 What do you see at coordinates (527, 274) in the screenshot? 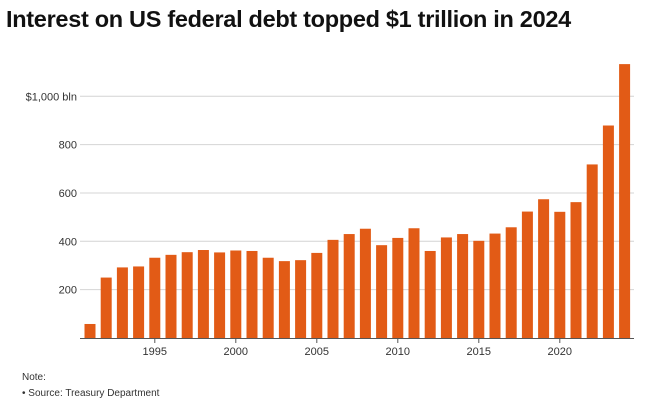
I see `bar-2018` at bounding box center [527, 274].